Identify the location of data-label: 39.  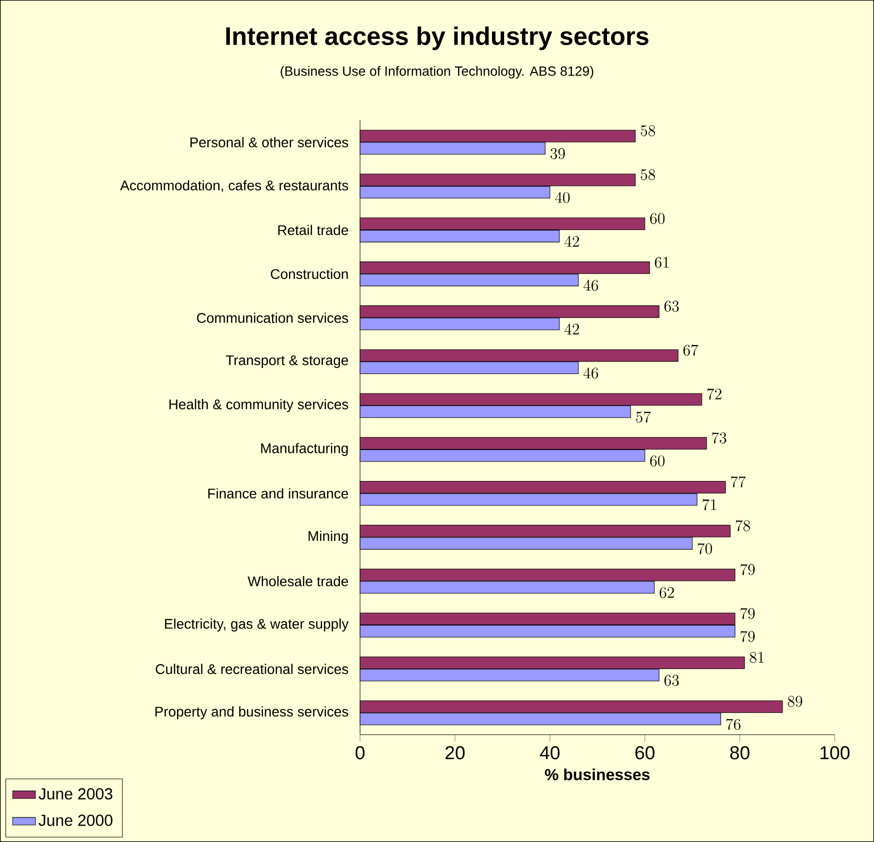
(557, 154).